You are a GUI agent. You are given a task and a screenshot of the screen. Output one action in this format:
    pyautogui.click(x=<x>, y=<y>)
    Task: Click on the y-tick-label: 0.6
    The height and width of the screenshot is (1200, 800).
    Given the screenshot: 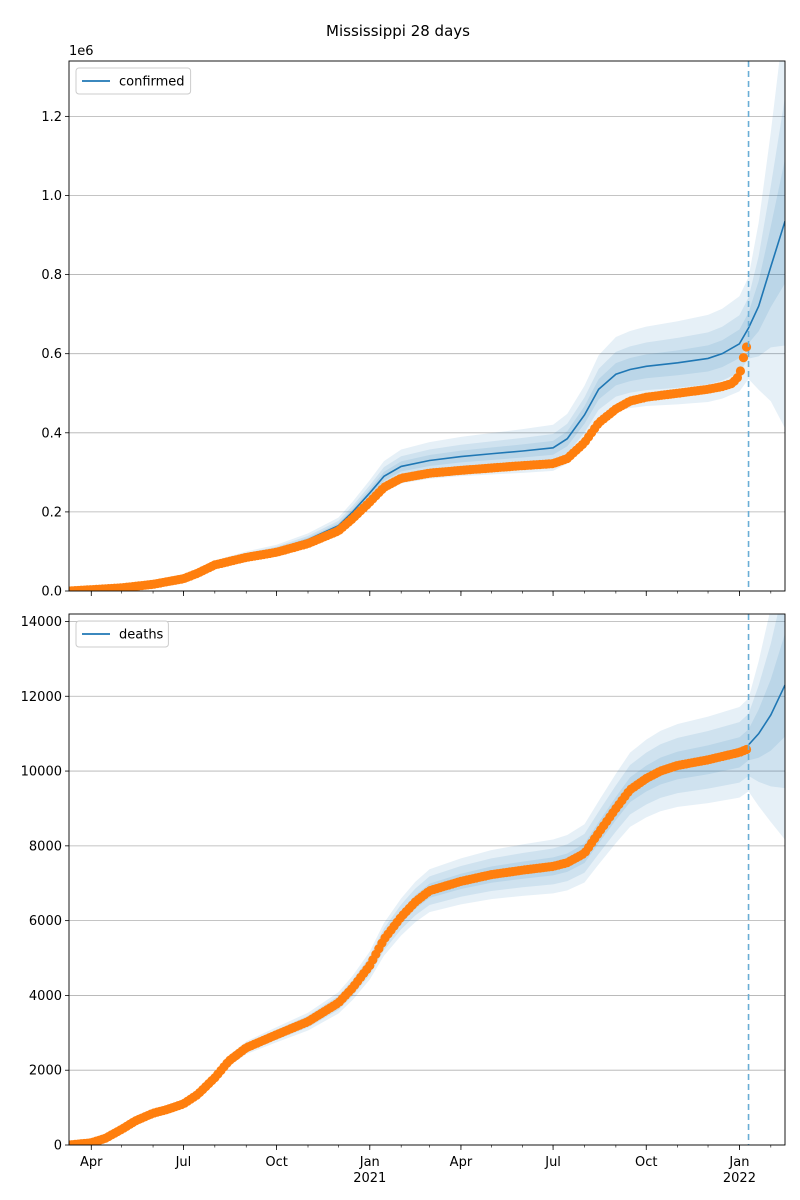 What is the action you would take?
    pyautogui.click(x=51, y=354)
    